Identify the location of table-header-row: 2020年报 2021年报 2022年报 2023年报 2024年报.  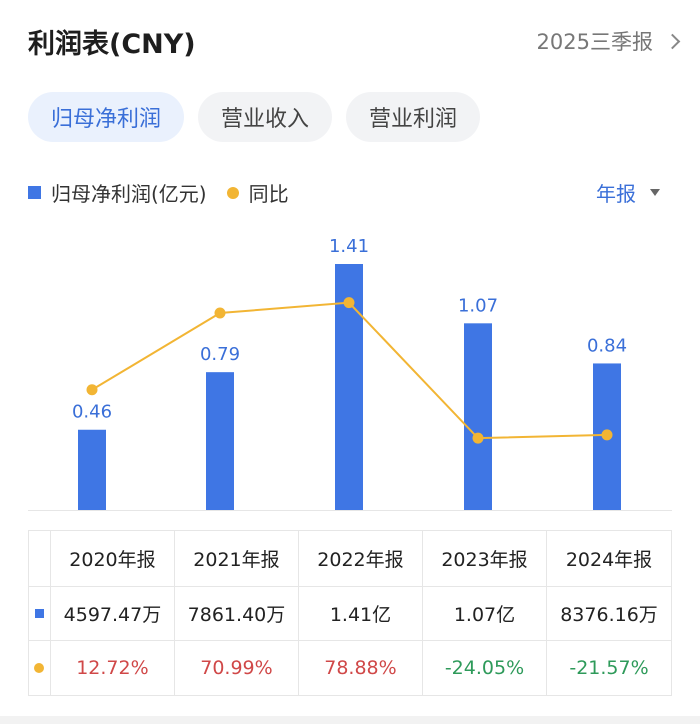
(350, 559).